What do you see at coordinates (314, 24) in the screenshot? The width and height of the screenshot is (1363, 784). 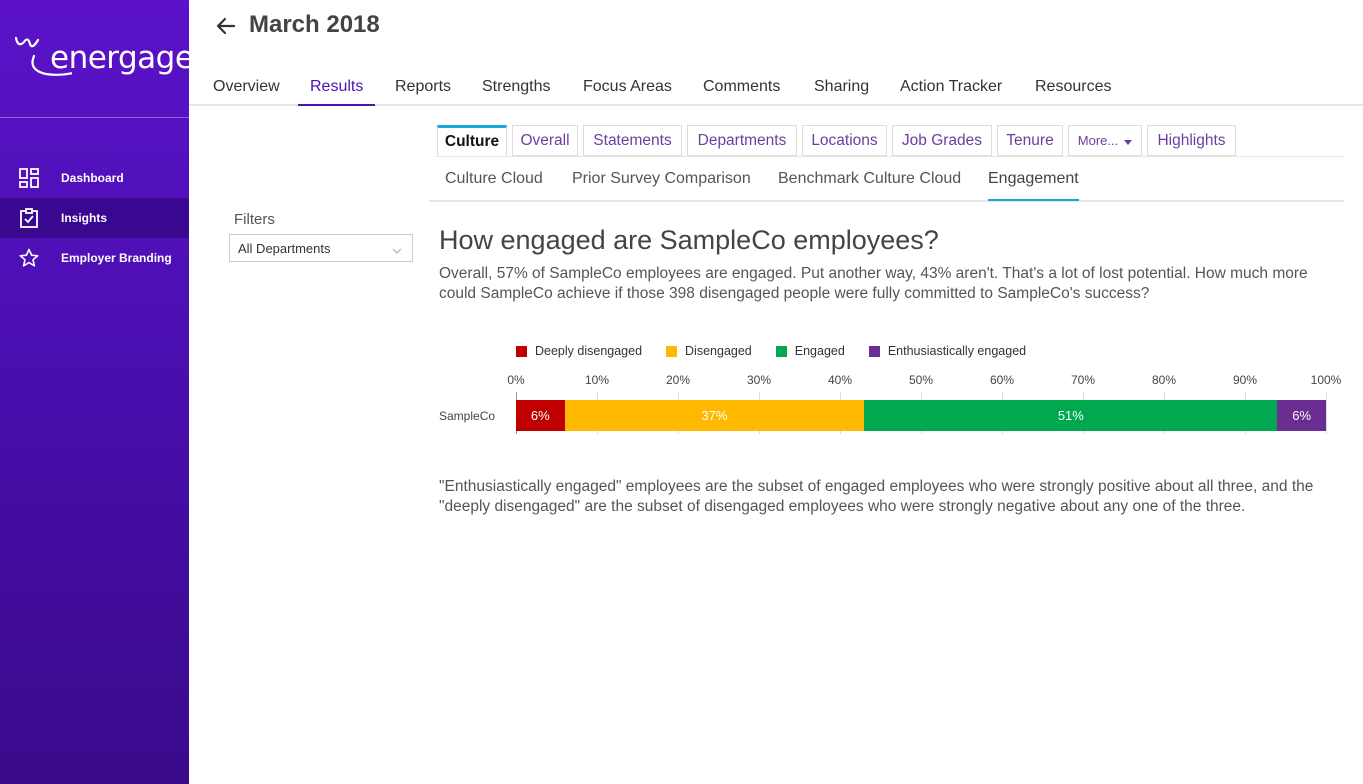 I see `page-title: March 2018` at bounding box center [314, 24].